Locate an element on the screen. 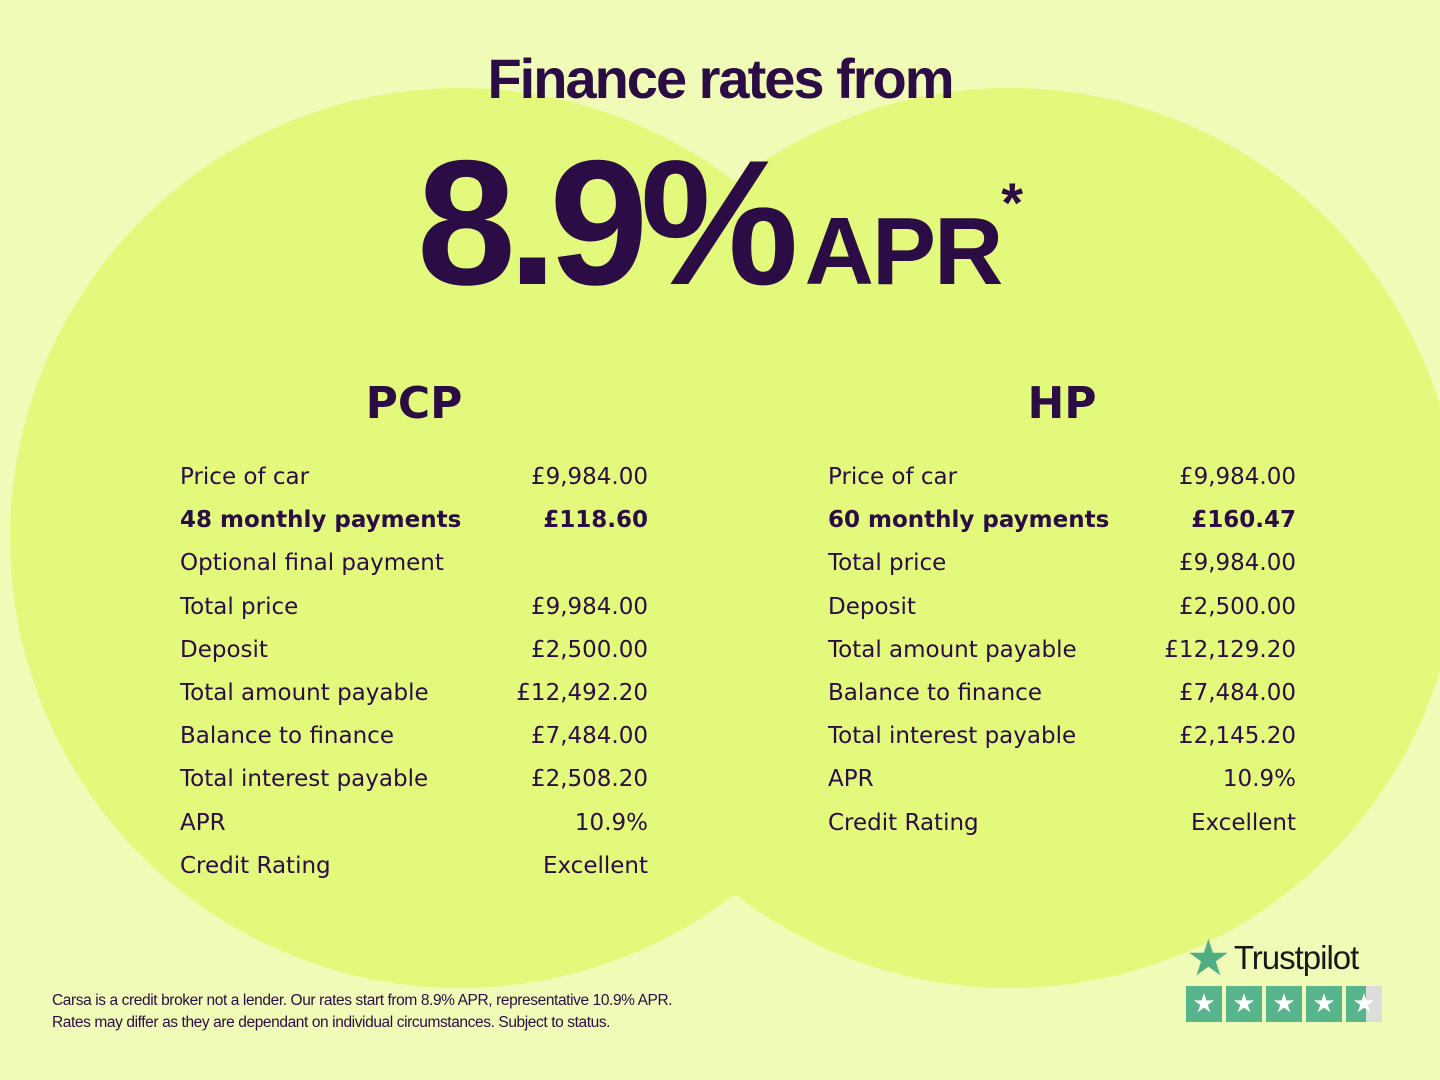 This screenshot has width=1440, height=1080. table-row: Total interest payable £2,508.20 is located at coordinates (414, 779).